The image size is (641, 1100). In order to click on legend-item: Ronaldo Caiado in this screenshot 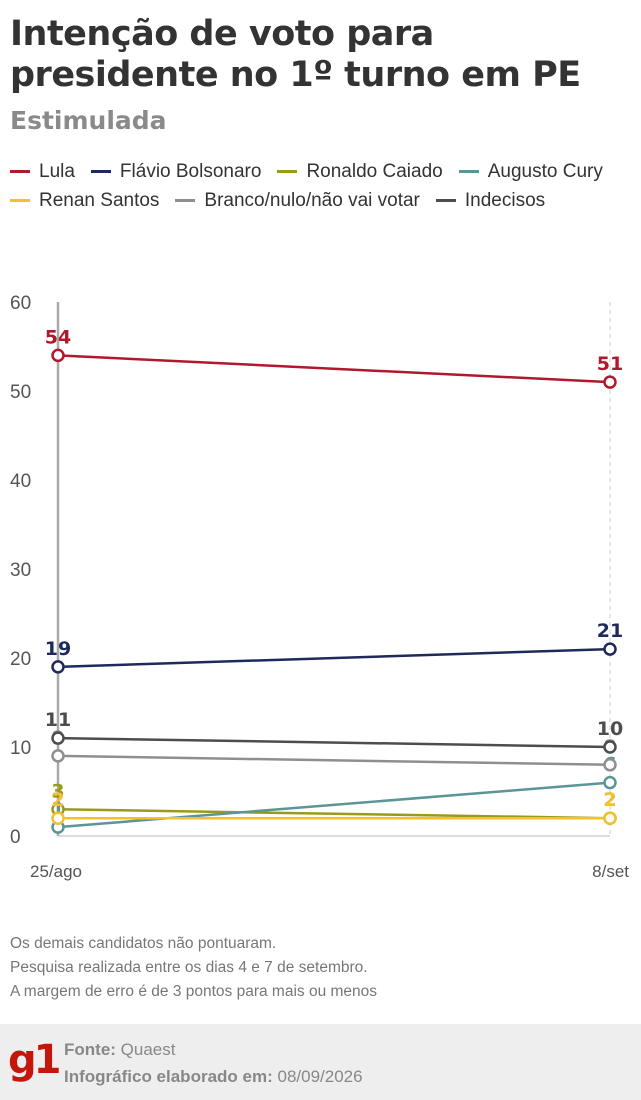, I will do `click(360, 171)`.